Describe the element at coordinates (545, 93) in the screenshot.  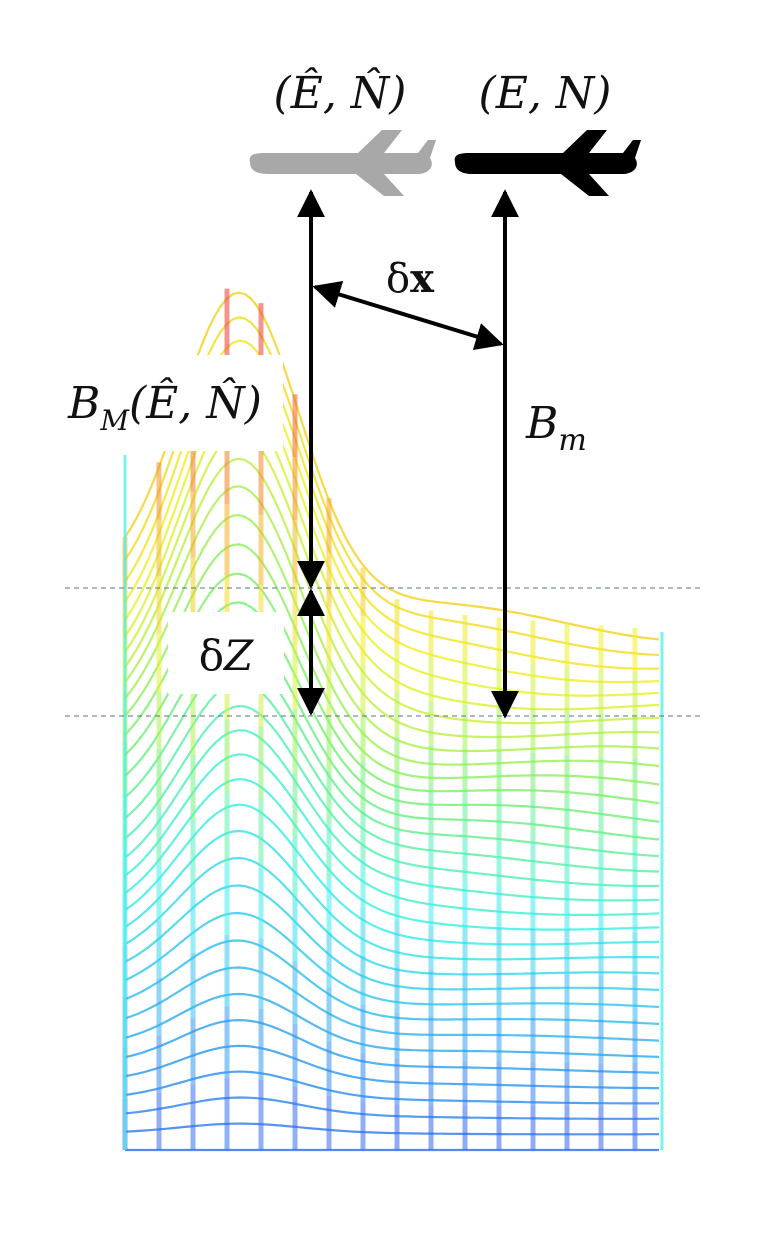
I see `true-position-label: (E, N)` at that location.